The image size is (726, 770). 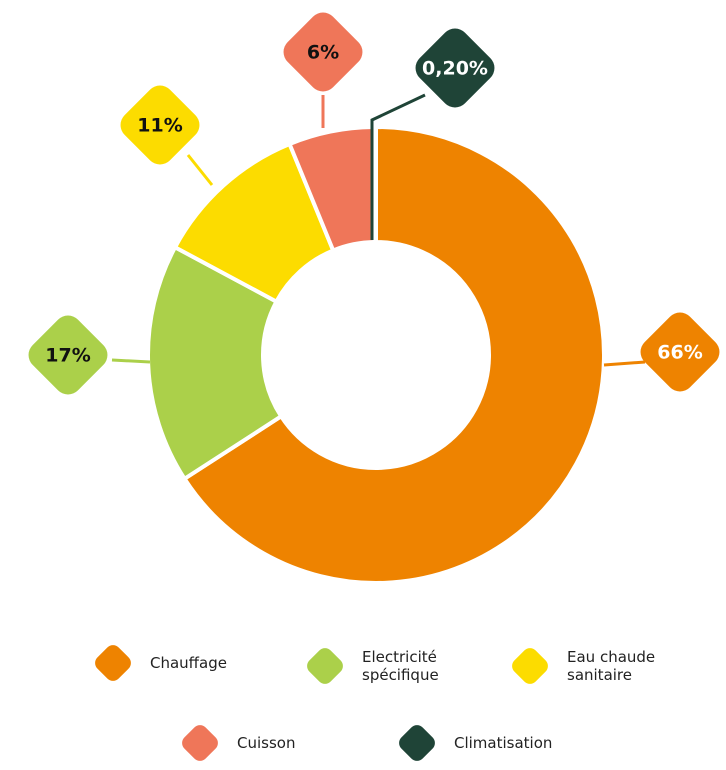 I want to click on legend-item: Climatisation, so click(x=474, y=743).